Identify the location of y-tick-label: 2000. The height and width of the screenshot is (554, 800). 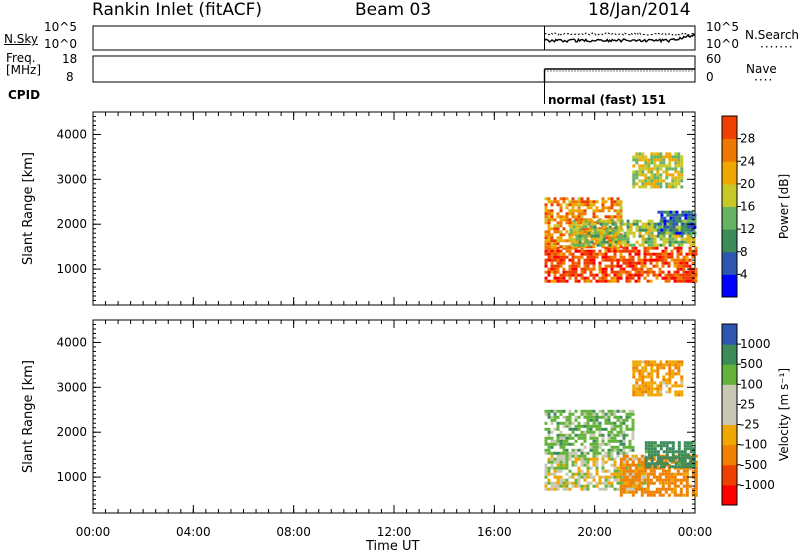
(71, 224).